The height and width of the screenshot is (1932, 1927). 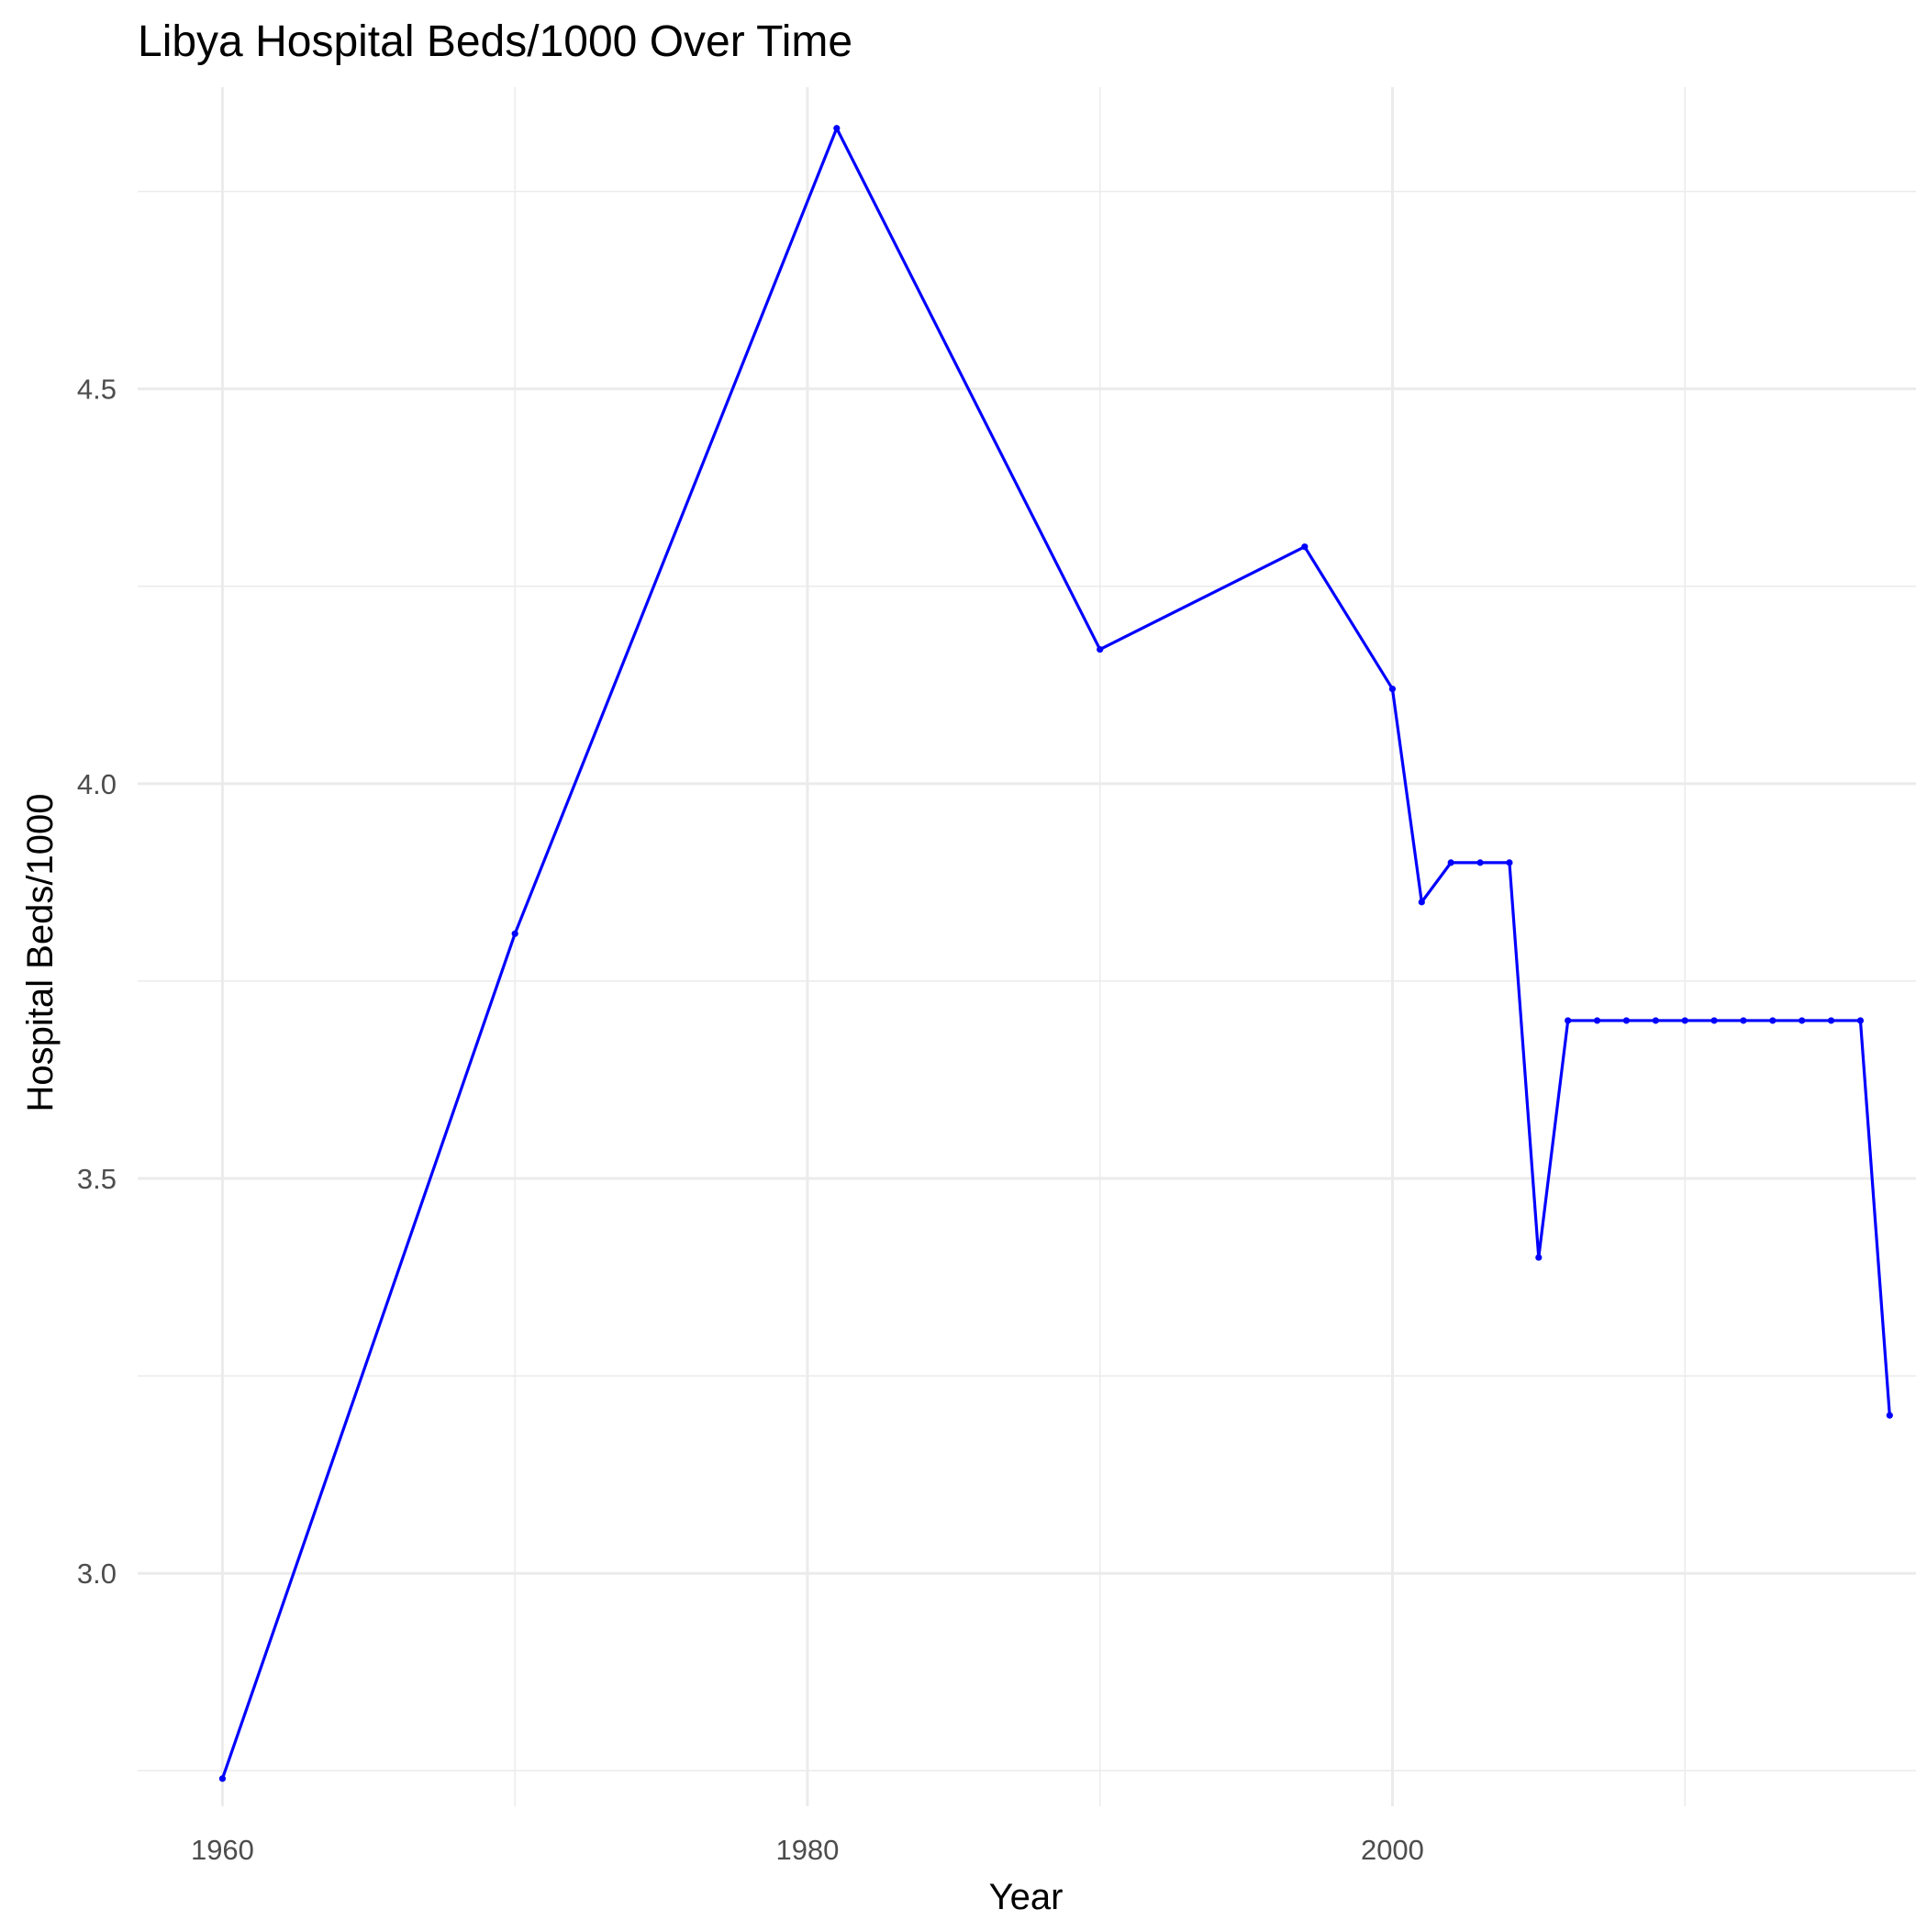 What do you see at coordinates (97, 1574) in the screenshot?
I see `y-tick-label: 3.0` at bounding box center [97, 1574].